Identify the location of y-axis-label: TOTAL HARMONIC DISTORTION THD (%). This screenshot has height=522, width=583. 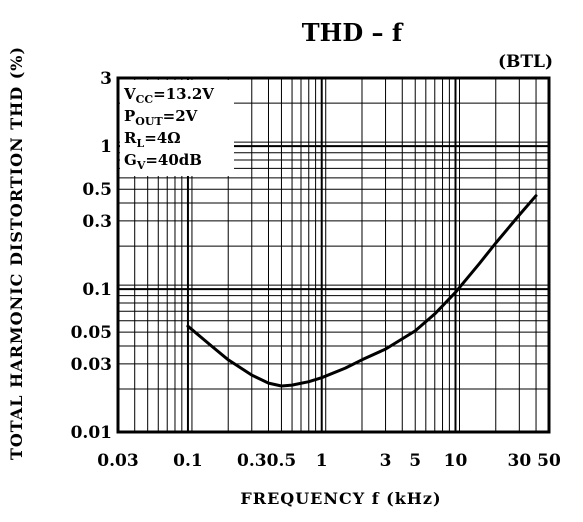
(16, 253).